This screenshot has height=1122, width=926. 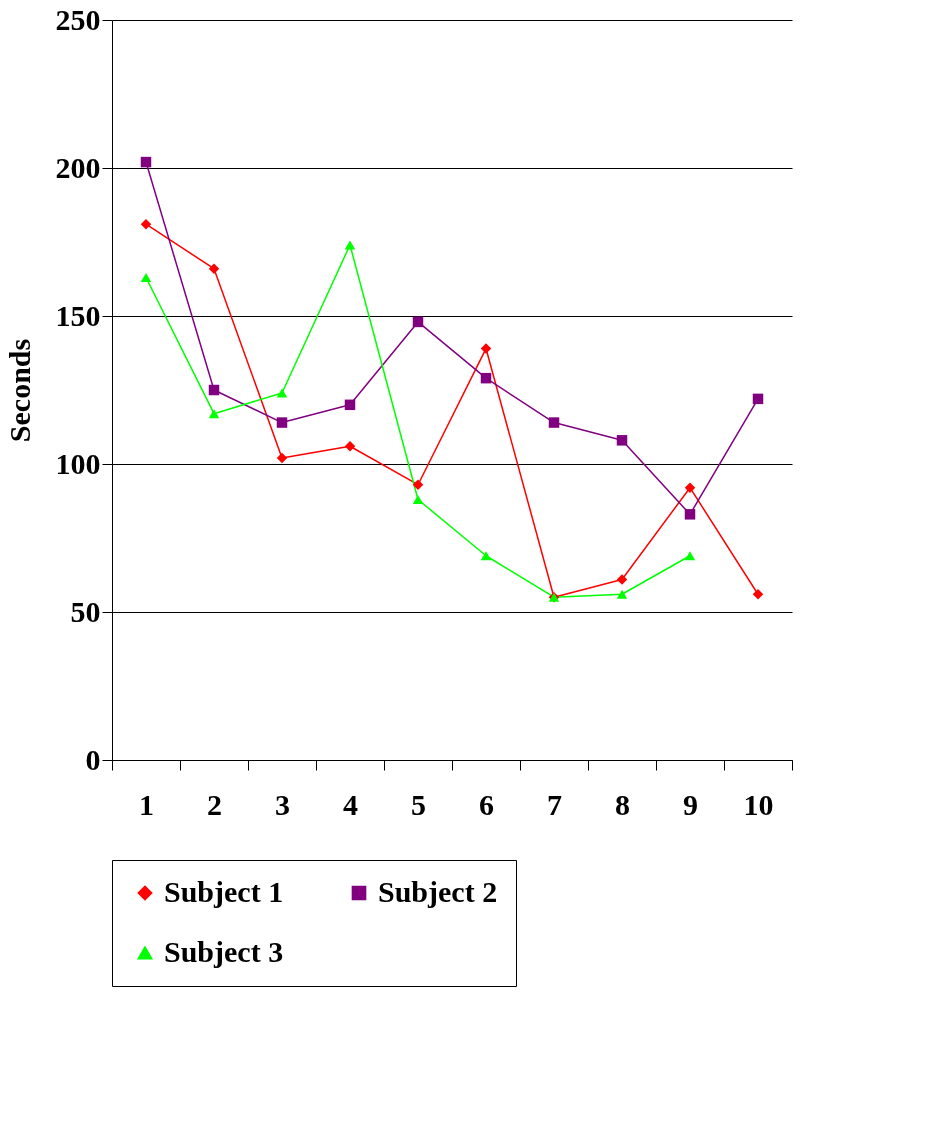 What do you see at coordinates (622, 804) in the screenshot?
I see `x-tick-label: 8` at bounding box center [622, 804].